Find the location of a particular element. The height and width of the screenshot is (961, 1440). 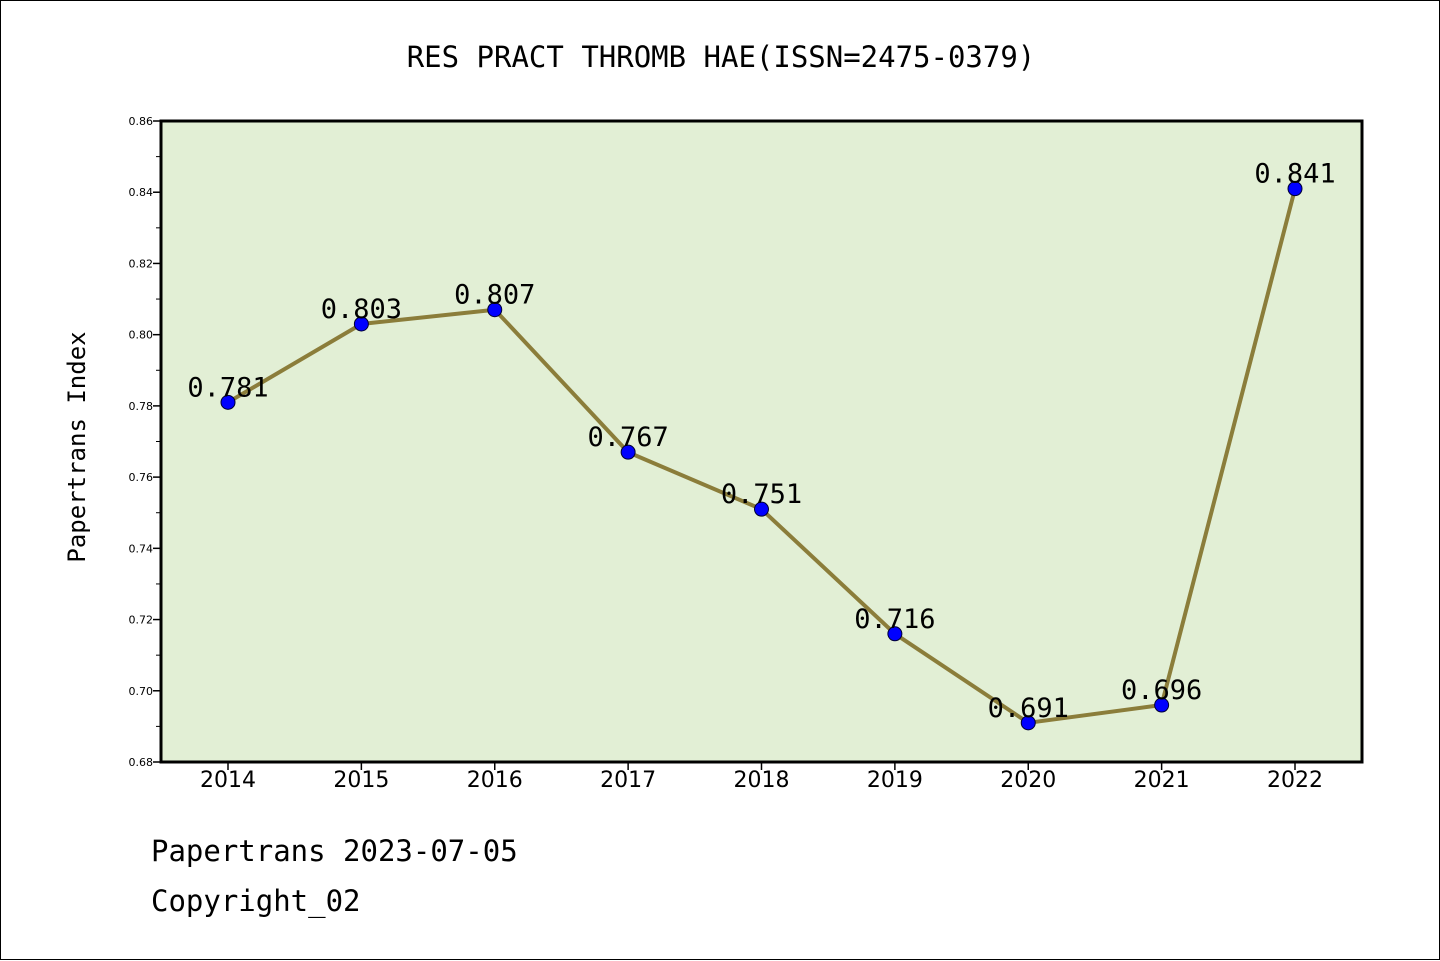

data-label: 0.781 is located at coordinates (227, 387).